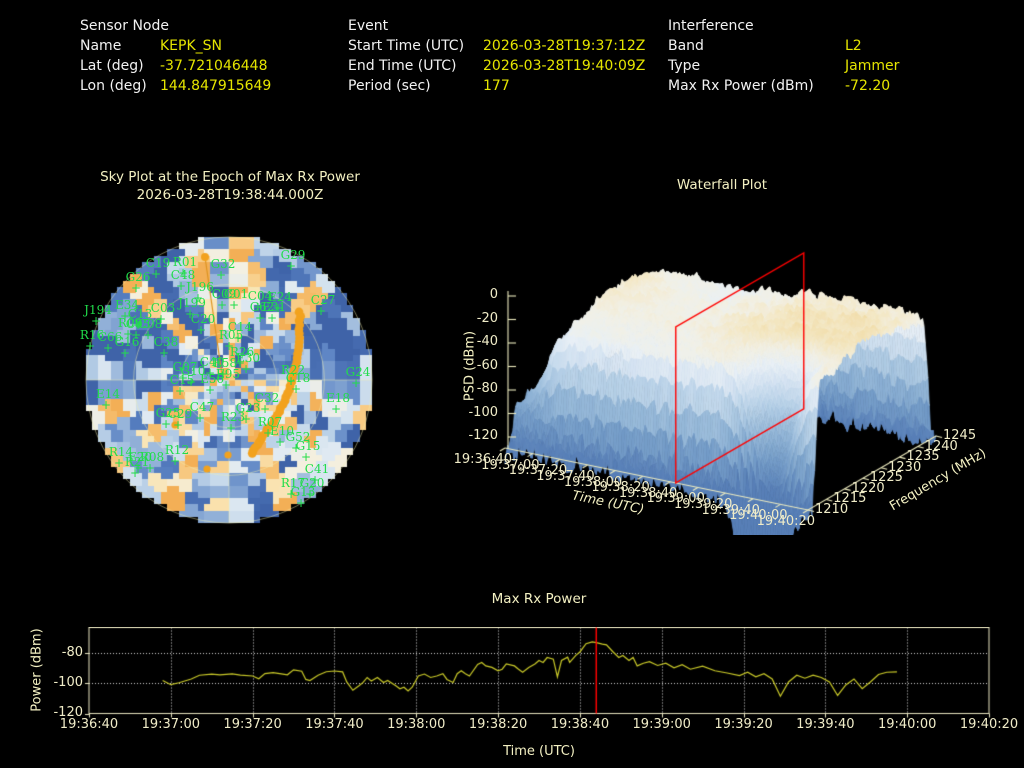 The width and height of the screenshot is (1024, 768). What do you see at coordinates (166, 424) in the screenshot?
I see `satellite-marker-G25: +` at bounding box center [166, 424].